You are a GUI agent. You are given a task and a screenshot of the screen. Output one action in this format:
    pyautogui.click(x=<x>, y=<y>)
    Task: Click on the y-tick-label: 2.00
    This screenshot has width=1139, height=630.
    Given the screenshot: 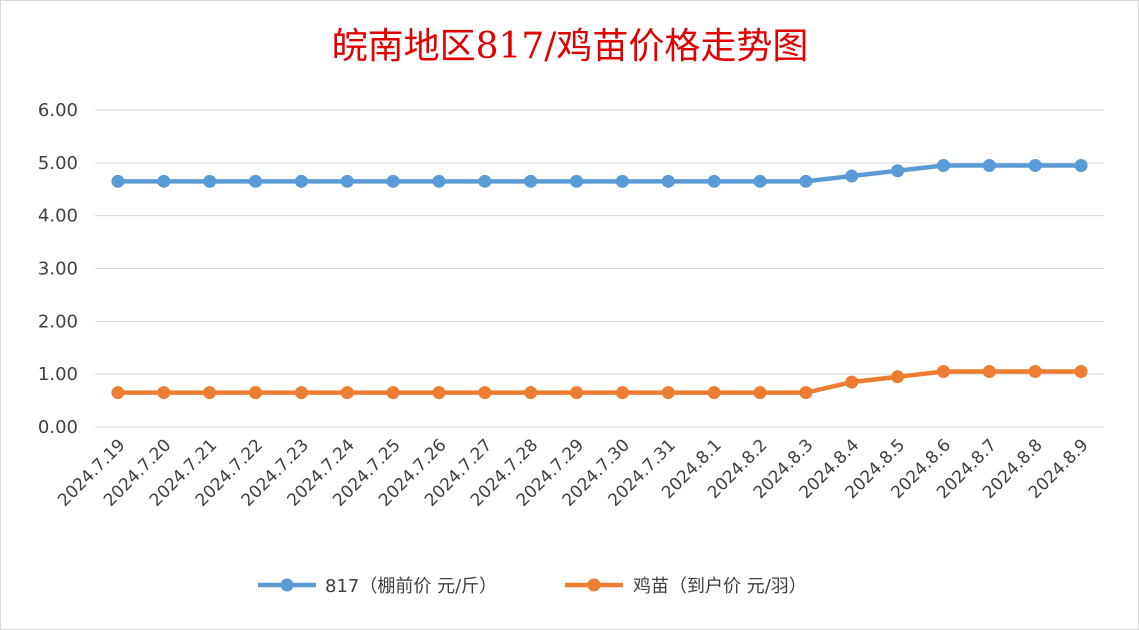 What is the action you would take?
    pyautogui.click(x=58, y=321)
    